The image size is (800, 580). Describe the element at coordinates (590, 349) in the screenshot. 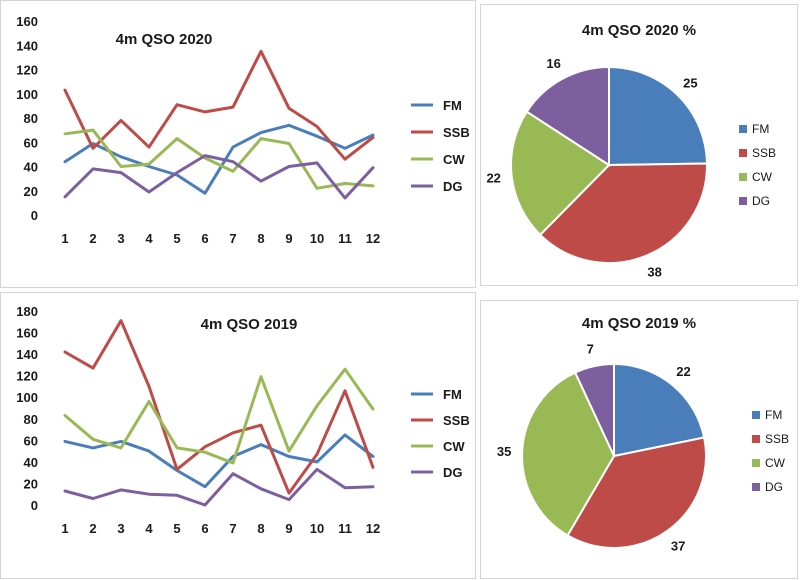

I see `data-label-dg: 7` at that location.